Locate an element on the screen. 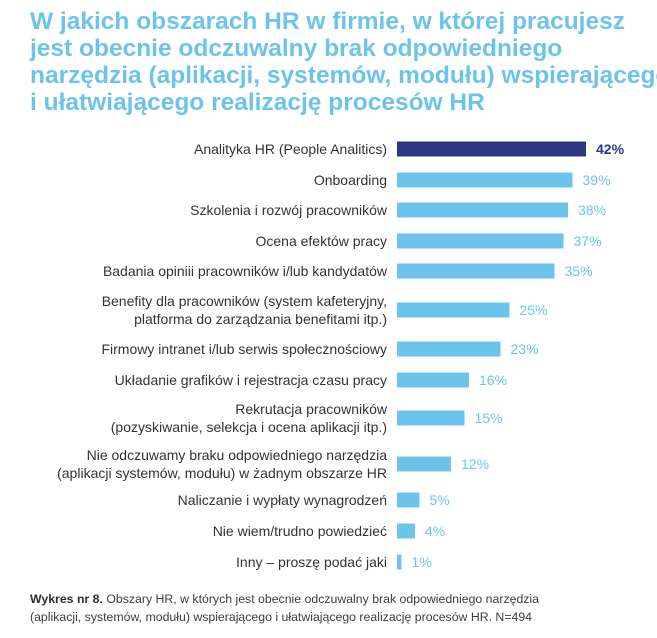  data-label: 1% is located at coordinates (422, 562).